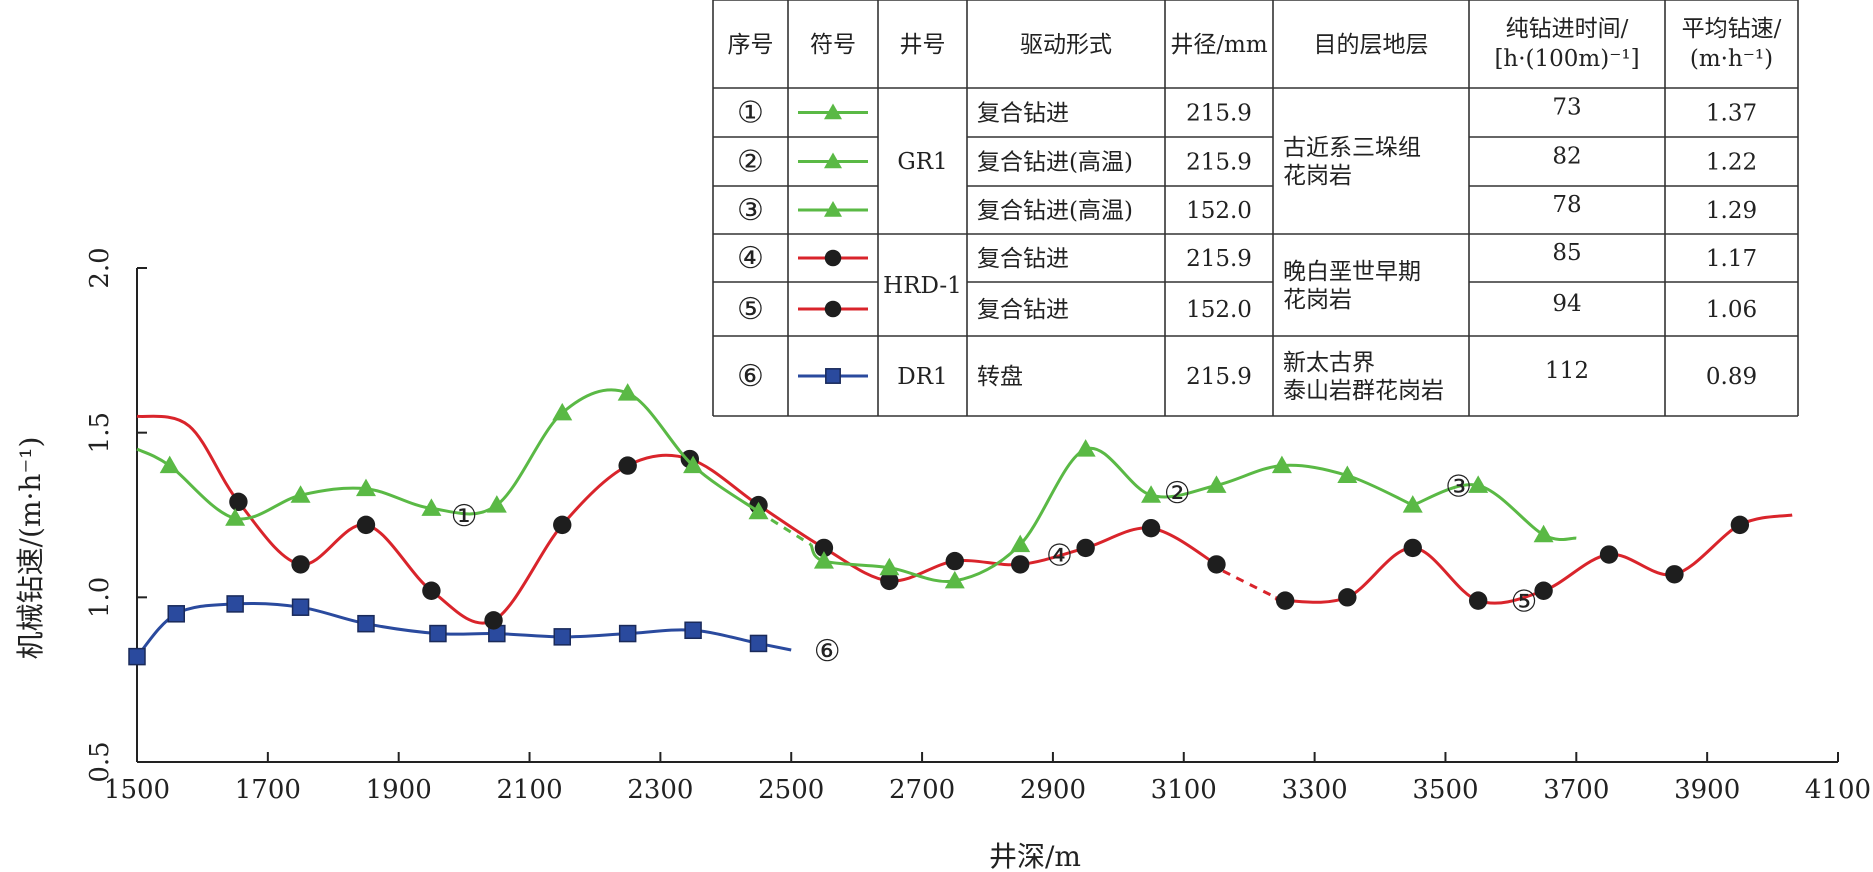  Describe the element at coordinates (1000, 377) in the screenshot. I see `table-drive-type: 转盘` at that location.